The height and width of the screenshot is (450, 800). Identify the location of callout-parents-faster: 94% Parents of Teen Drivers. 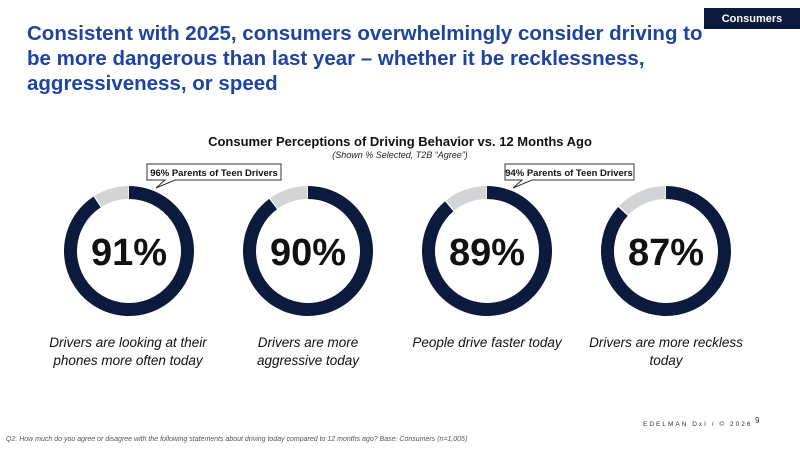
(569, 176).